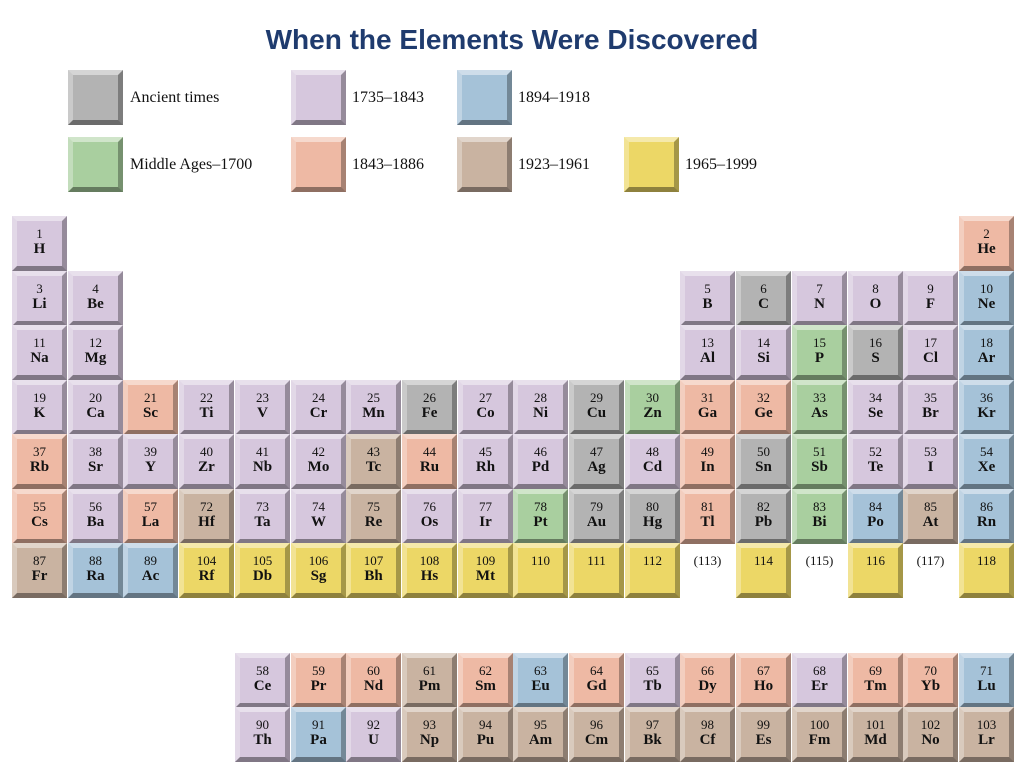  I want to click on element-symbol: Na, so click(39, 358).